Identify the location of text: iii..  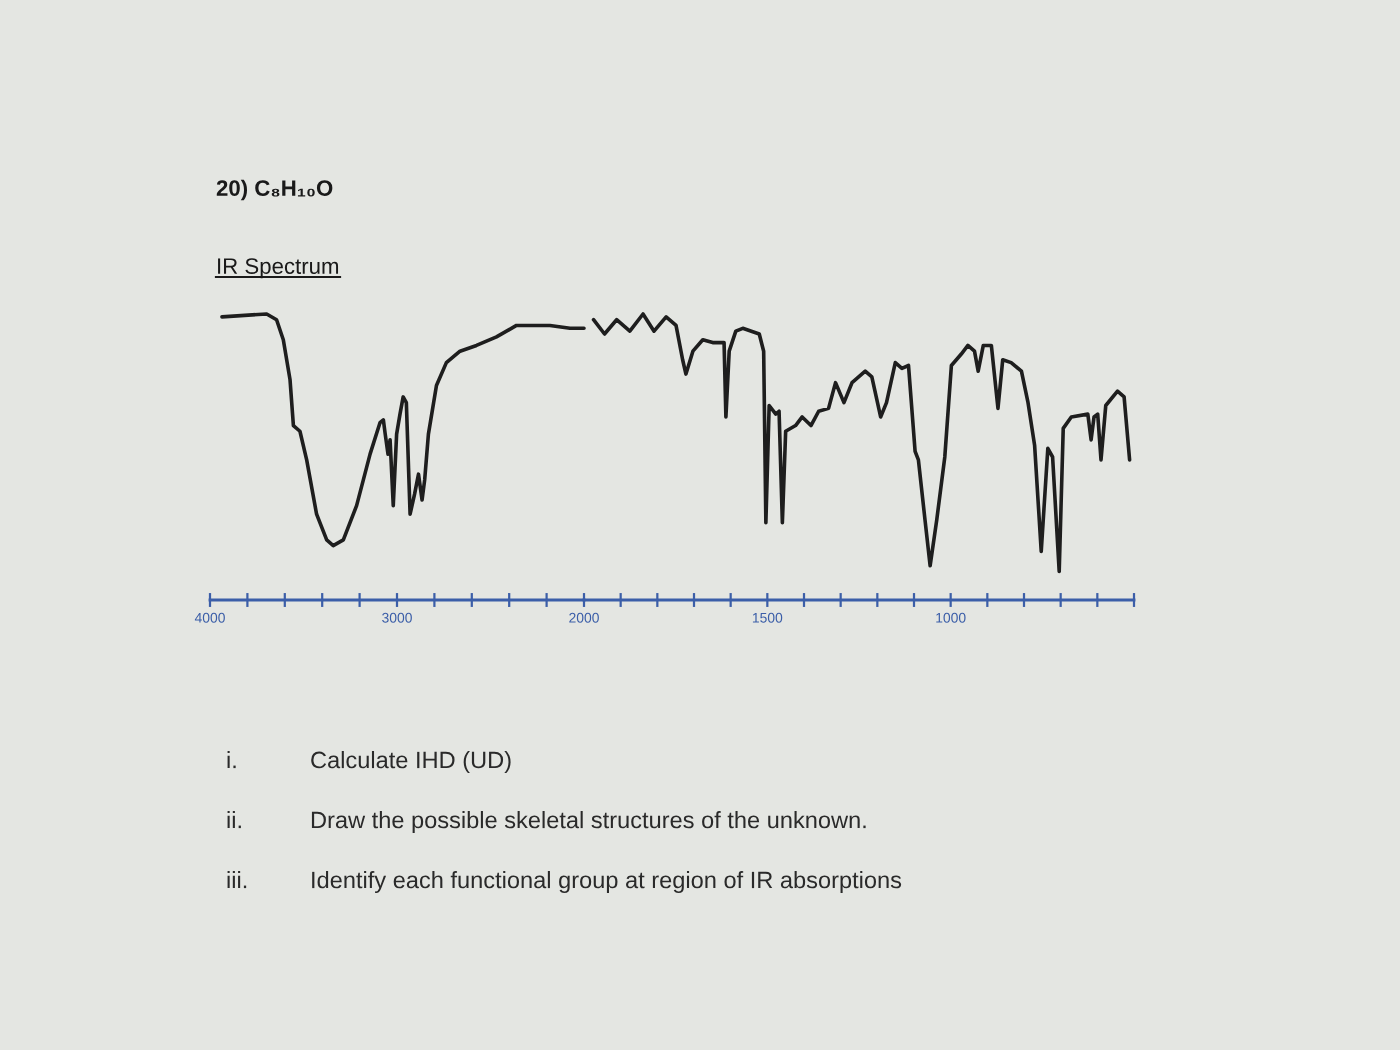
(237, 879).